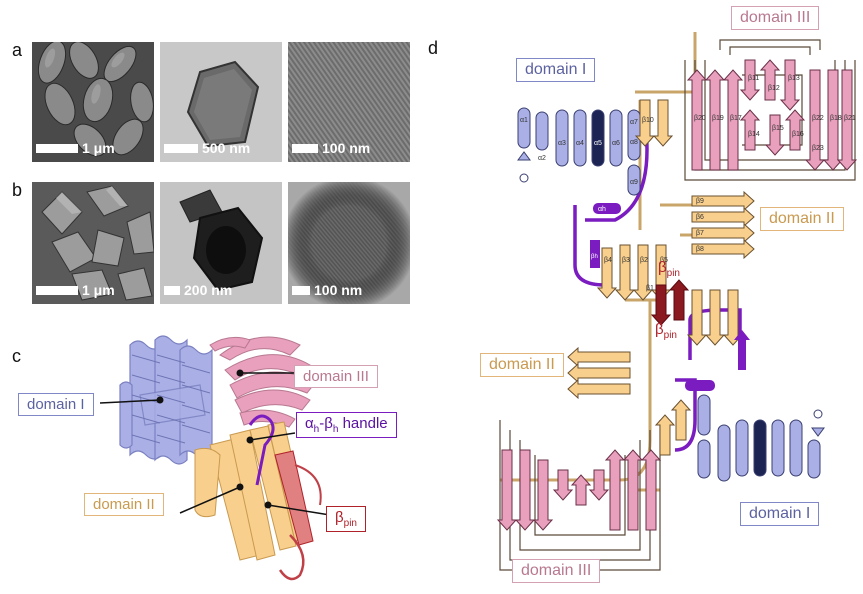 Image resolution: width=863 pixels, height=594 pixels. Describe the element at coordinates (664, 260) in the screenshot. I see `strand-label: β5` at that location.